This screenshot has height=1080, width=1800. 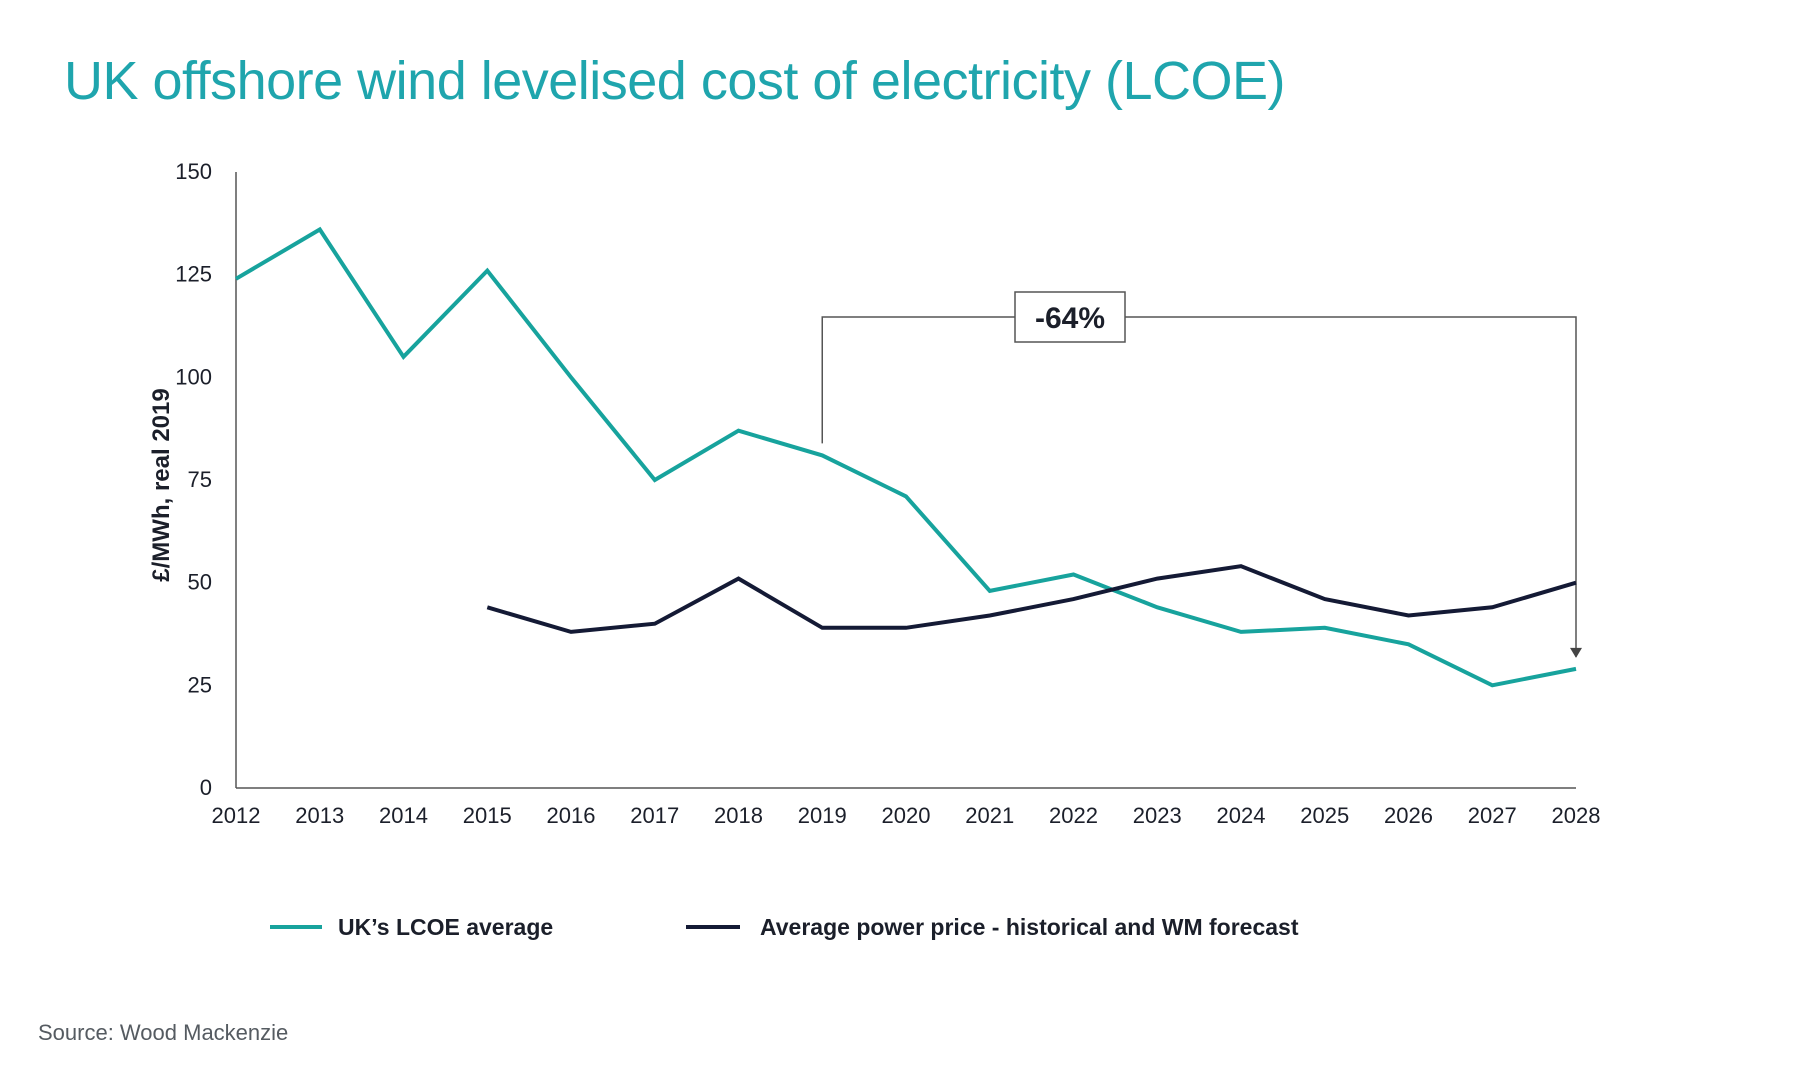 I want to click on x-tick-label: 2013, so click(x=319, y=815).